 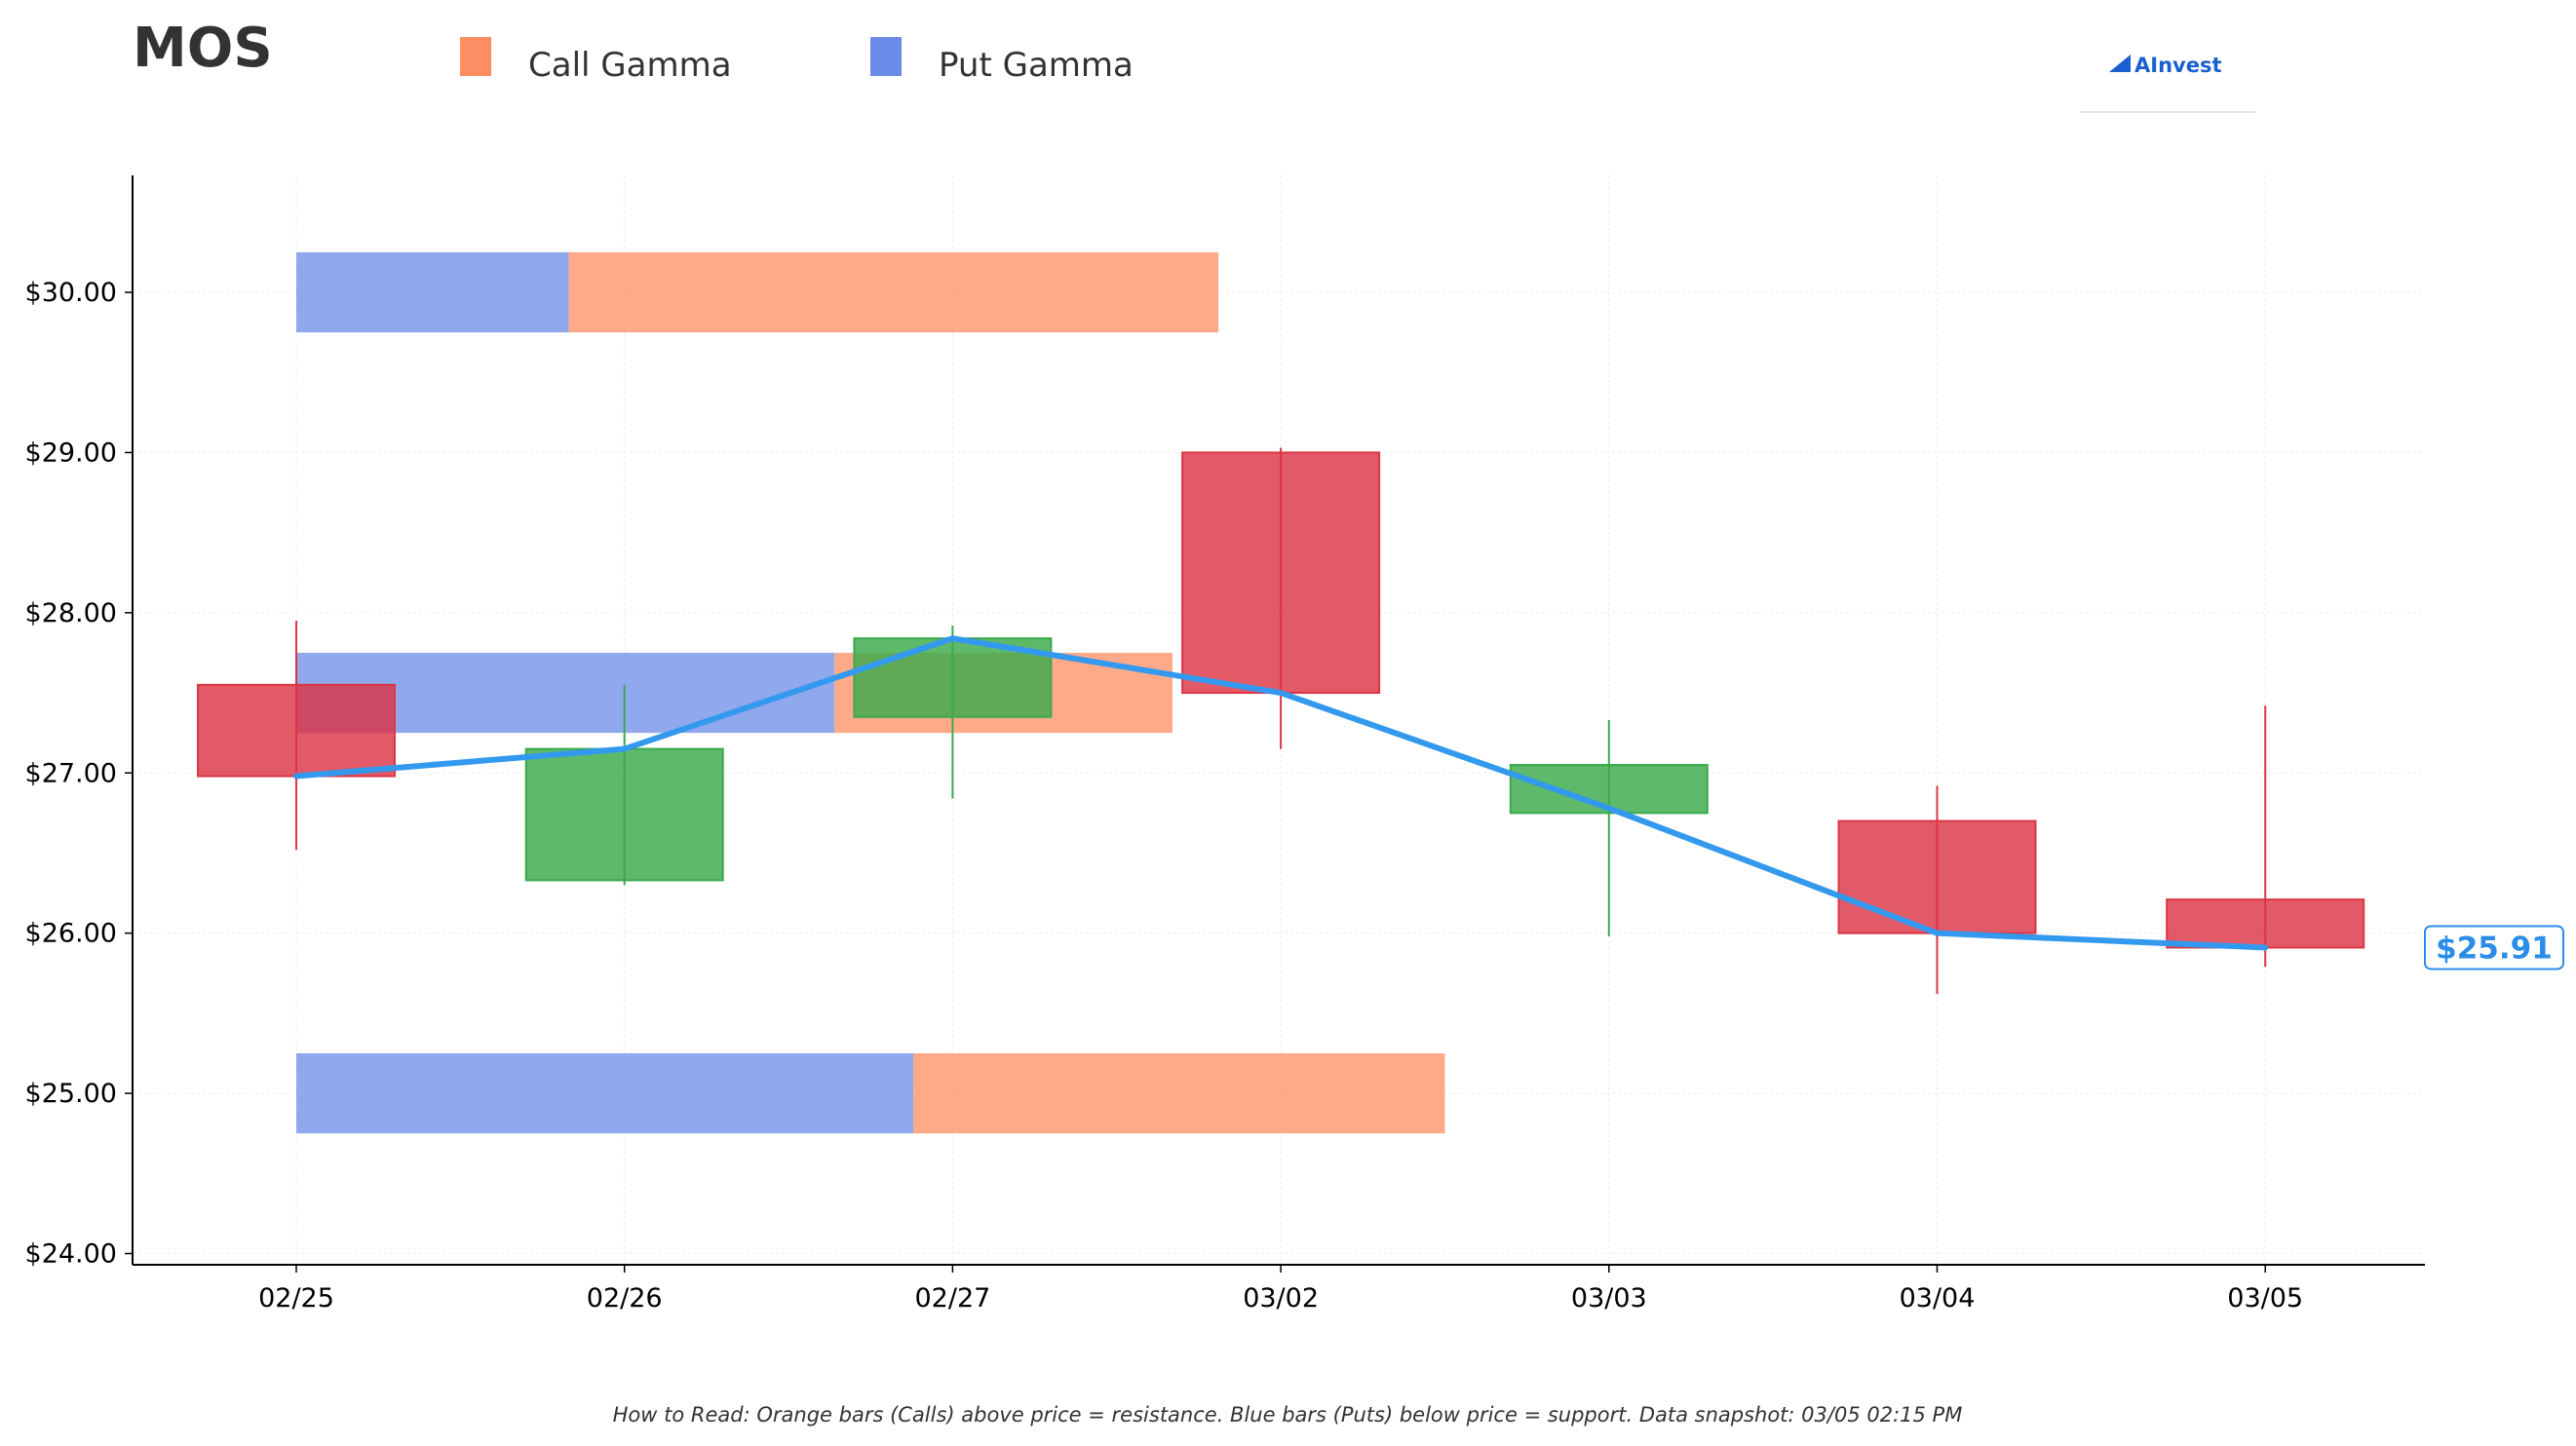 What do you see at coordinates (71, 1253) in the screenshot?
I see `y-tick-label: $24.00` at bounding box center [71, 1253].